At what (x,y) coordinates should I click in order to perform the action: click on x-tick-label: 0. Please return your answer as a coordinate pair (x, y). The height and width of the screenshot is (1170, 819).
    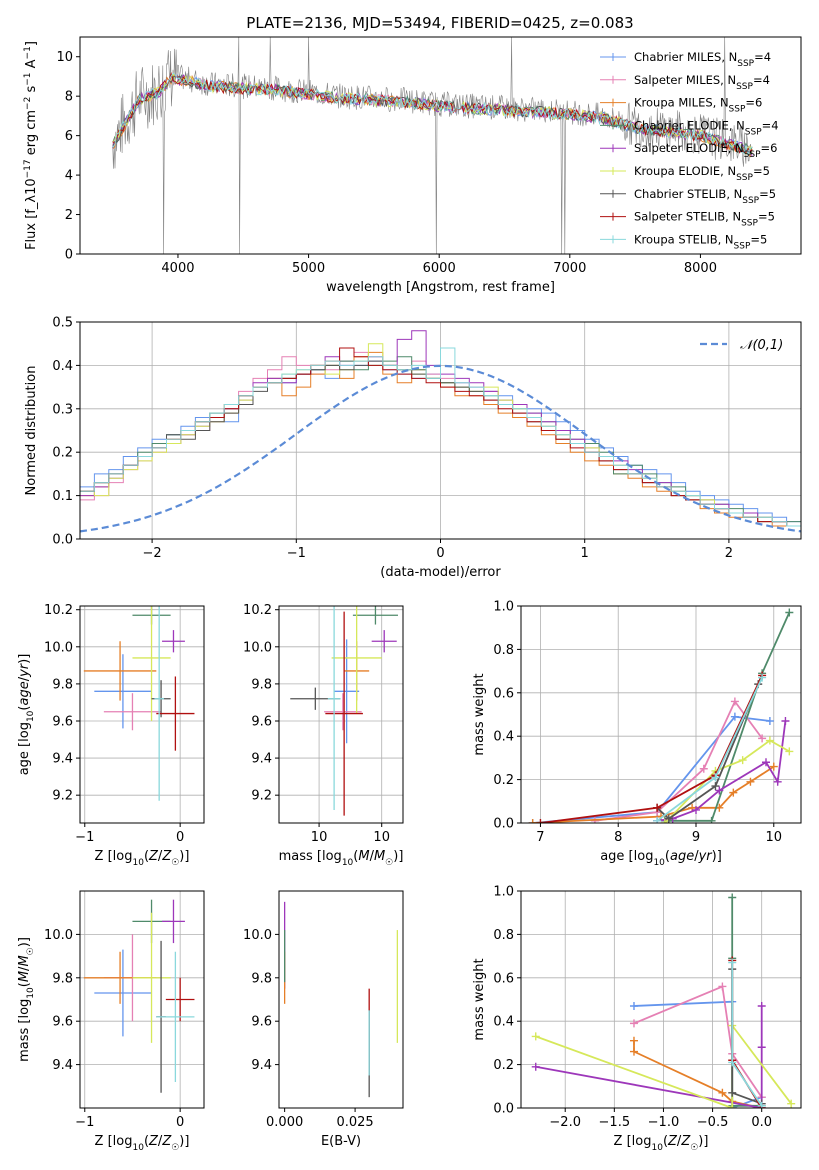
    Looking at the image, I should click on (180, 837).